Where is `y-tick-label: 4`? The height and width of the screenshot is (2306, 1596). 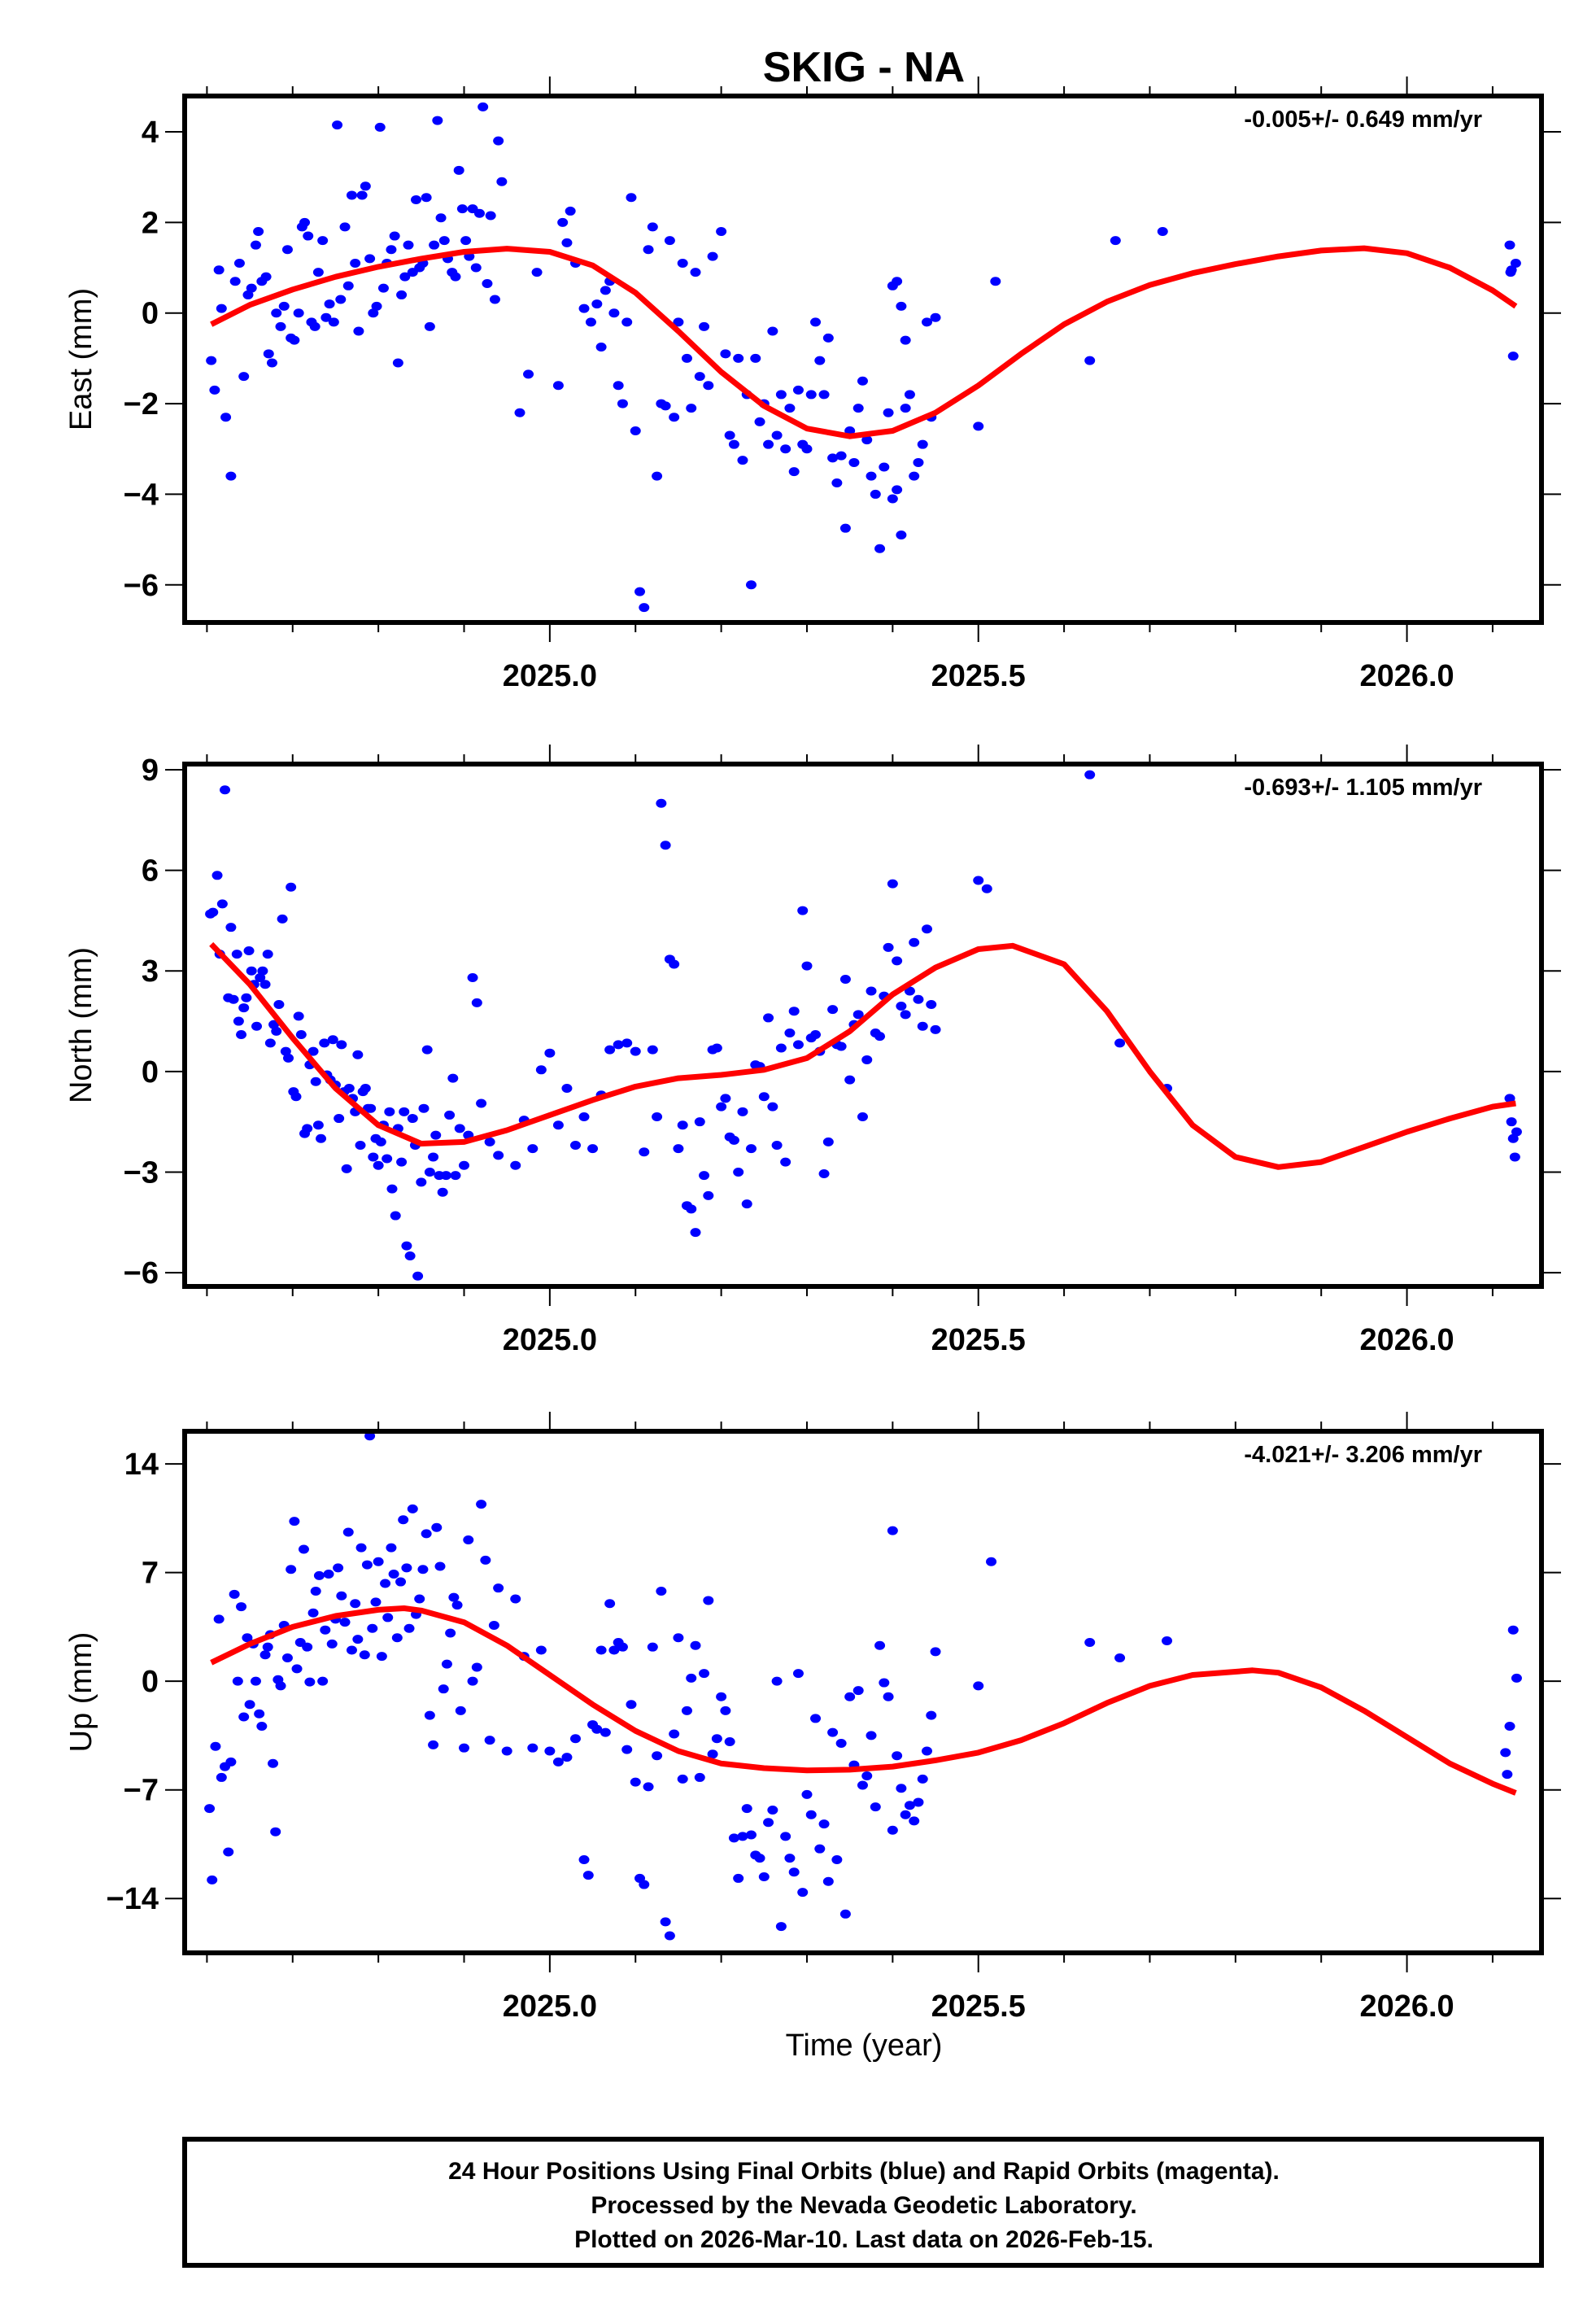 y-tick-label: 4 is located at coordinates (150, 133).